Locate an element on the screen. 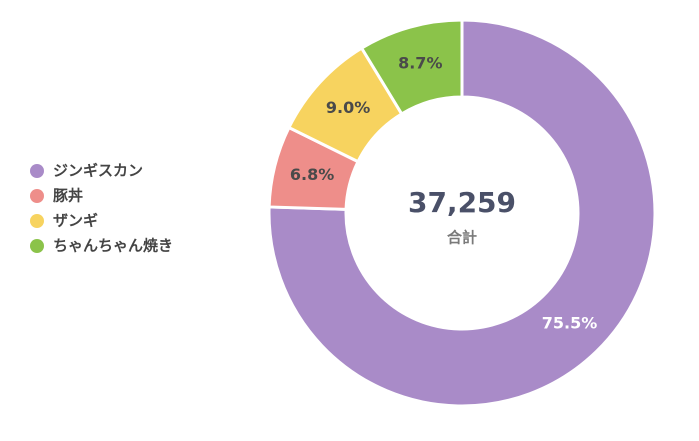  legend-label: ジンギスカン is located at coordinates (98, 171).